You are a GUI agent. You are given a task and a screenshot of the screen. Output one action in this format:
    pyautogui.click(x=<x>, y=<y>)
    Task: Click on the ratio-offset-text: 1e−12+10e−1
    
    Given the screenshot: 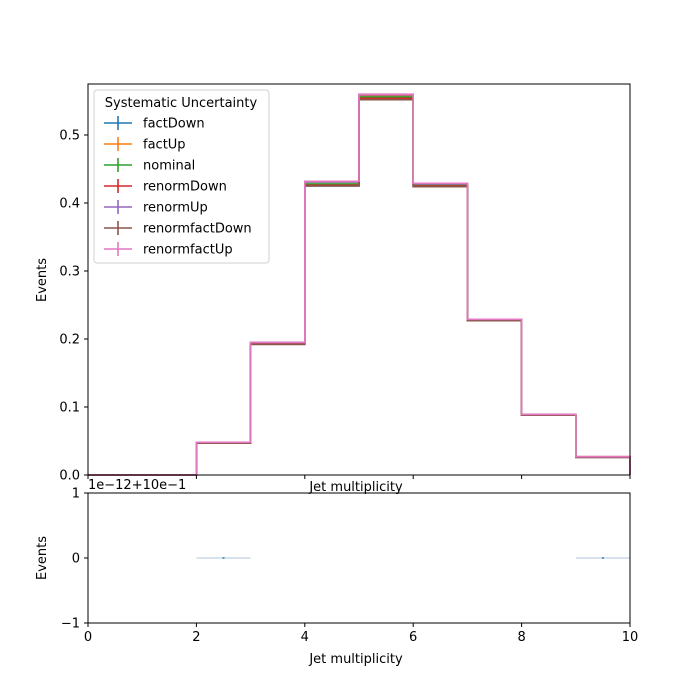 What is the action you would take?
    pyautogui.click(x=137, y=485)
    